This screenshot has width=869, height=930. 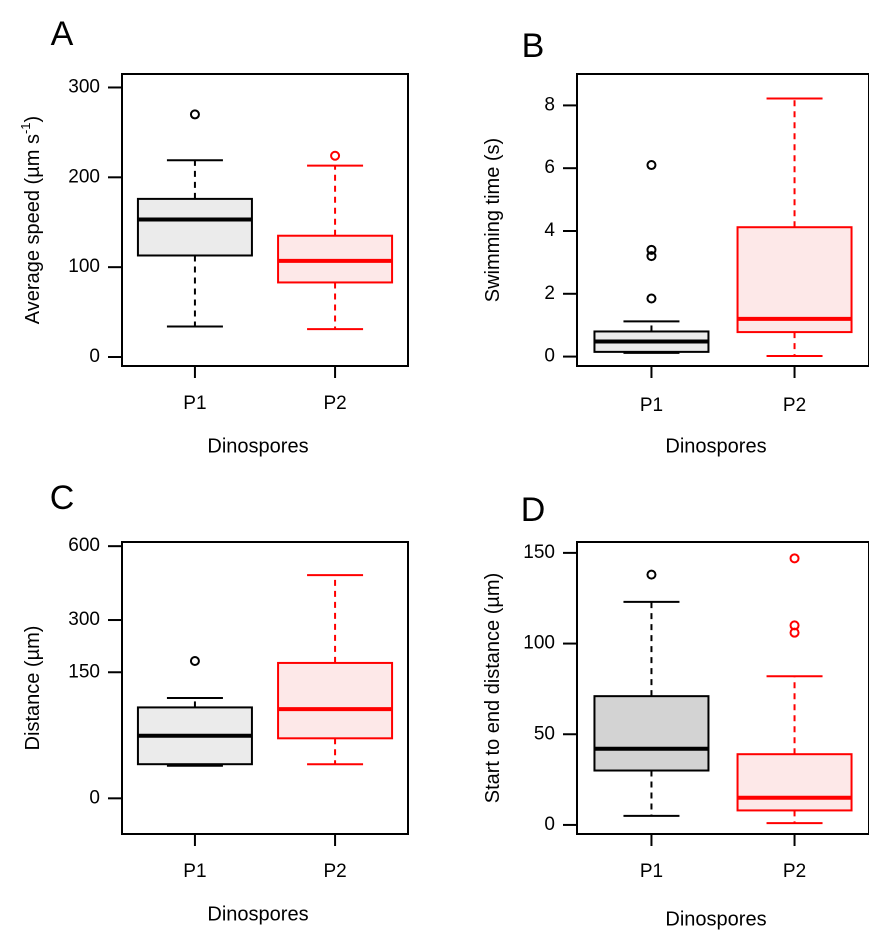 I want to click on y-axis-title-main: Start to end distance (µm), so click(x=493, y=688).